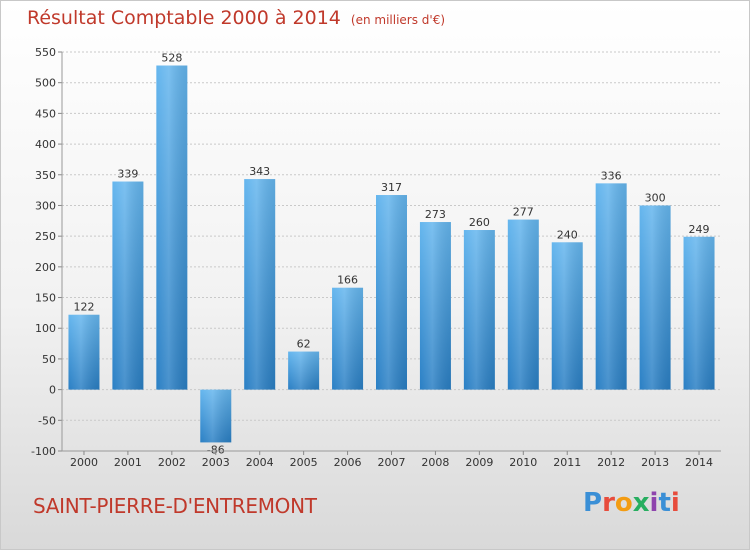 This screenshot has width=750, height=551. What do you see at coordinates (216, 462) in the screenshot?
I see `x-tick-label: 2003` at bounding box center [216, 462].